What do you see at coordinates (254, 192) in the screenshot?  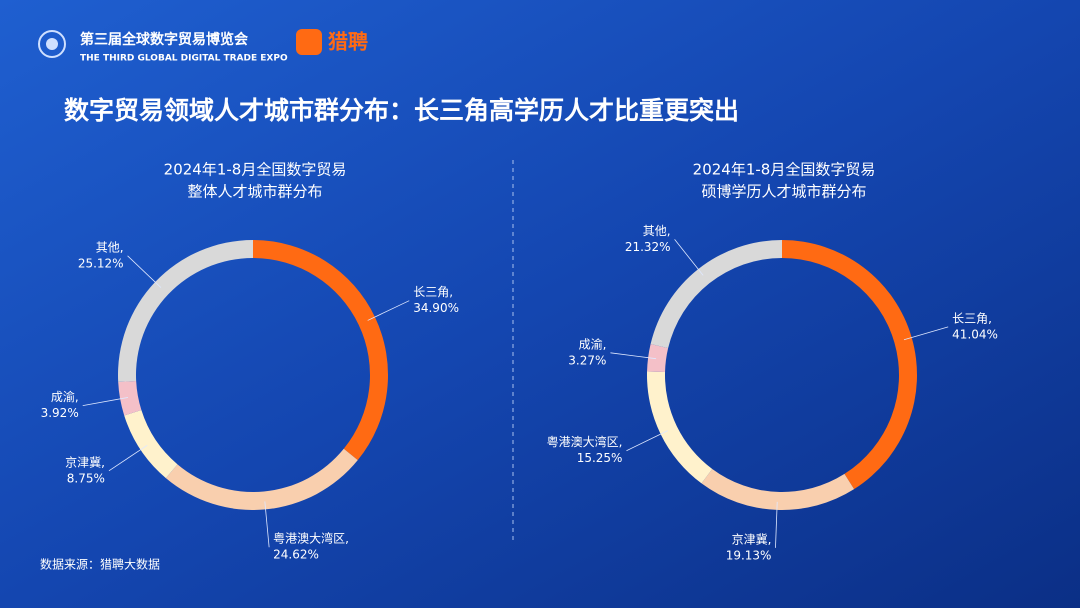 I see `chart-subtitle: 整体人才城市群分布` at bounding box center [254, 192].